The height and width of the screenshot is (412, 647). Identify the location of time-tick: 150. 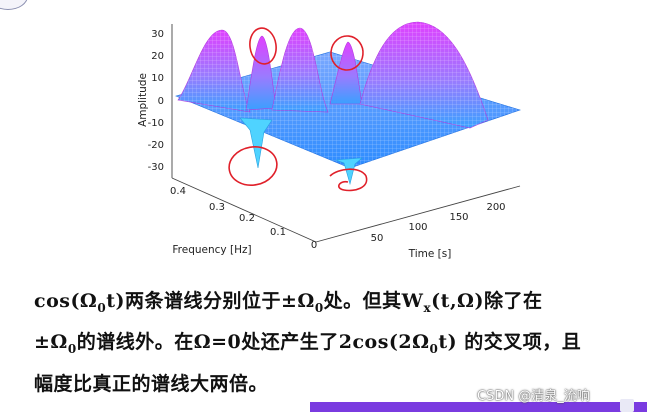
(458, 217).